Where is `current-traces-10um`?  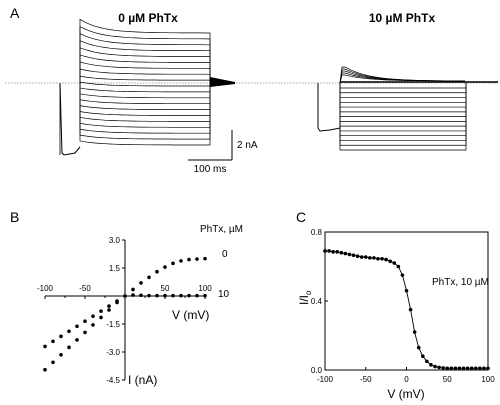 current-traces-10um is located at coordinates (407, 108).